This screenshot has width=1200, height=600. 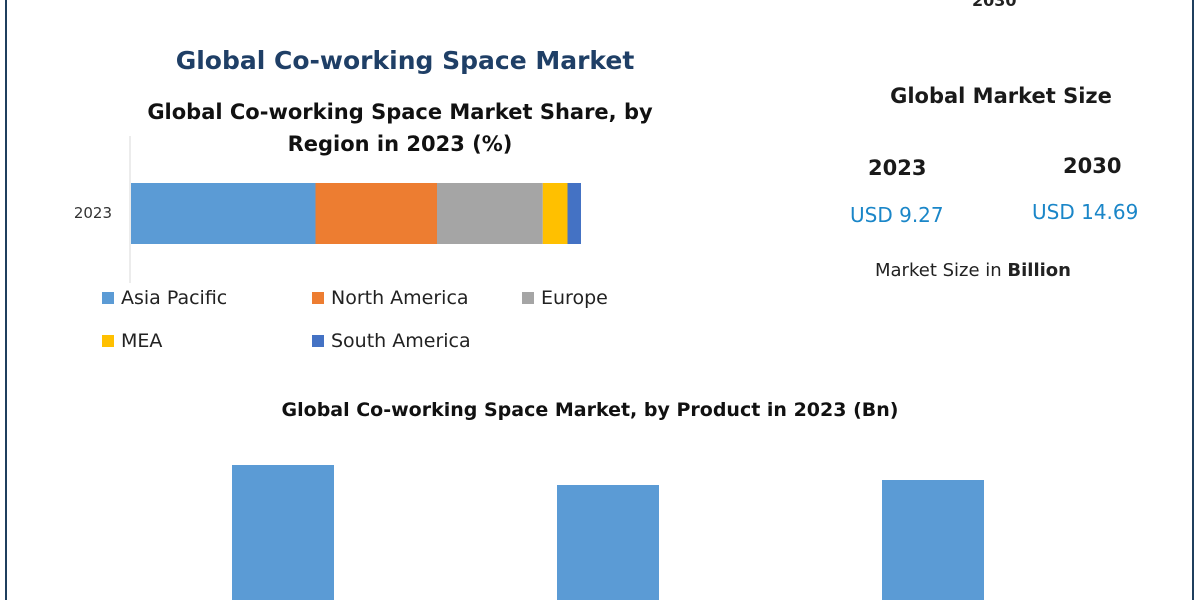 I want to click on legend-item-north-america: North America, so click(x=390, y=298).